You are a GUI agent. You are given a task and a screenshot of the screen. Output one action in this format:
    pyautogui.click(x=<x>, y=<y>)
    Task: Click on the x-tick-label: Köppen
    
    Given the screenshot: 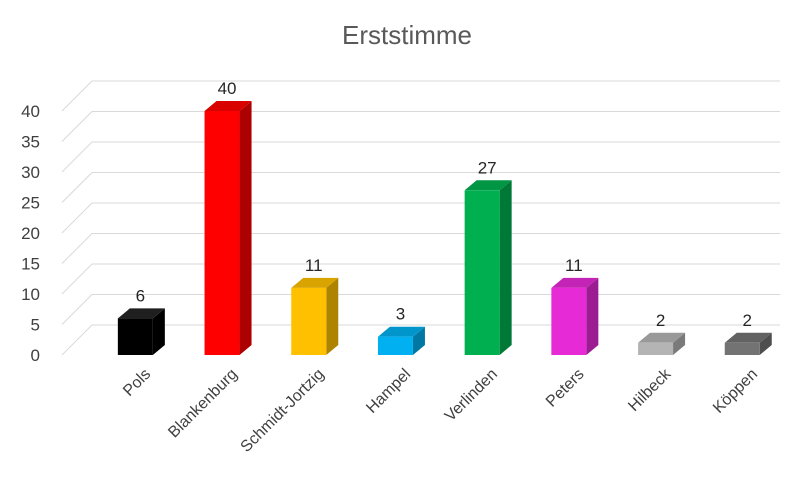 What is the action you would take?
    pyautogui.click(x=735, y=391)
    